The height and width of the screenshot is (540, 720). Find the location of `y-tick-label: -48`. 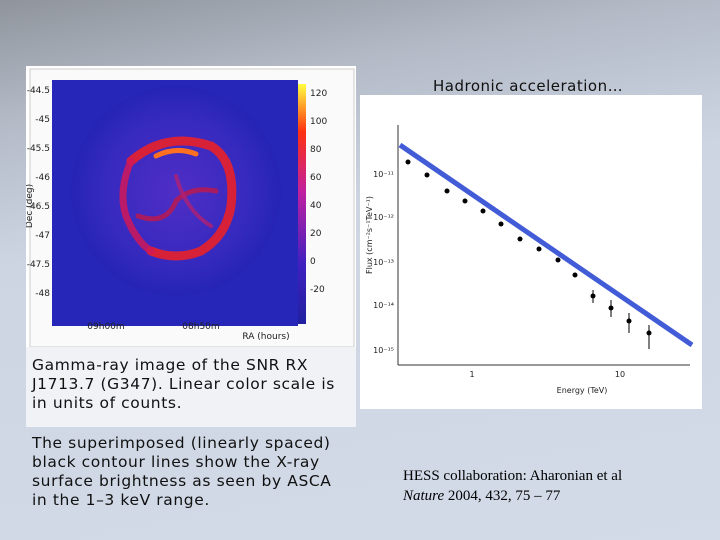

y-tick-label: -48 is located at coordinates (42, 294).